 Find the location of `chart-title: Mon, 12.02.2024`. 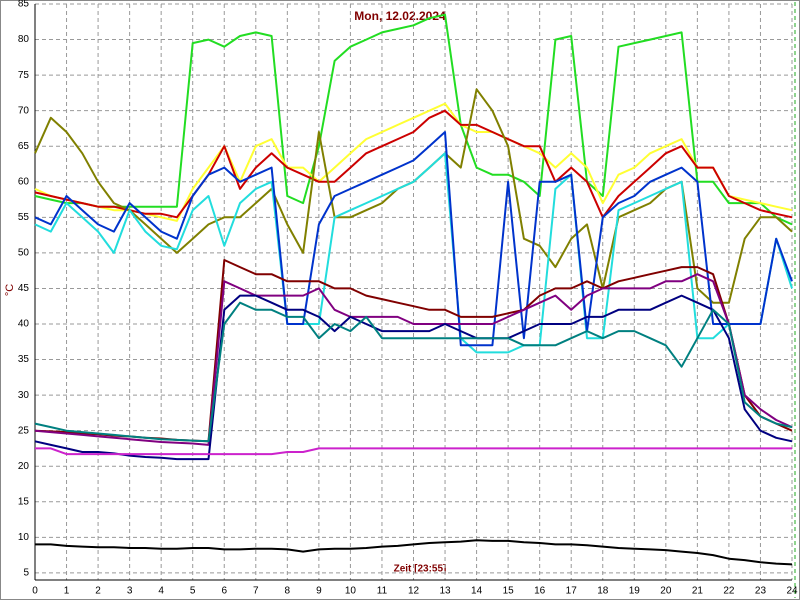

chart-title: Mon, 12.02.2024 is located at coordinates (400, 16).